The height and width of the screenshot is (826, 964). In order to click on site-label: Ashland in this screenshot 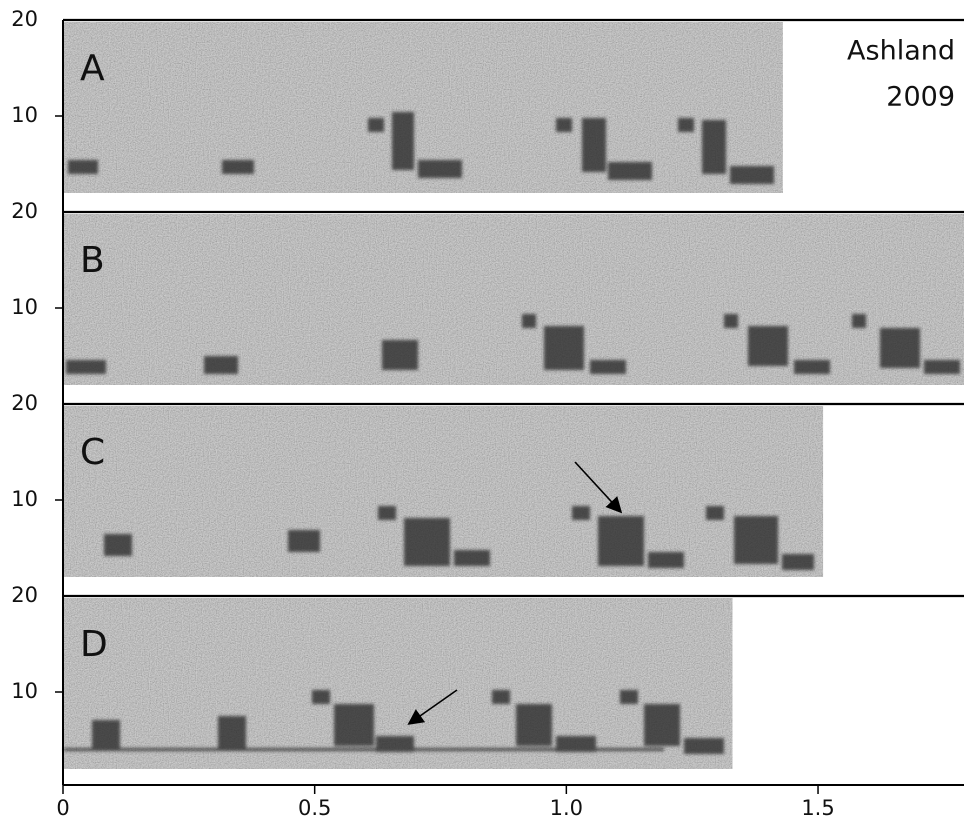, I will do `click(901, 51)`.